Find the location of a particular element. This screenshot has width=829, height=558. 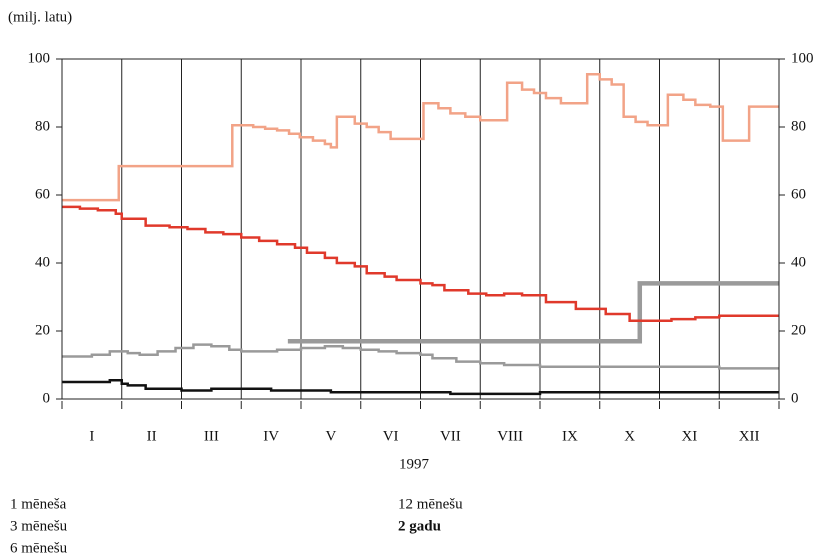

y2-tick-label: 20 is located at coordinates (798, 330).